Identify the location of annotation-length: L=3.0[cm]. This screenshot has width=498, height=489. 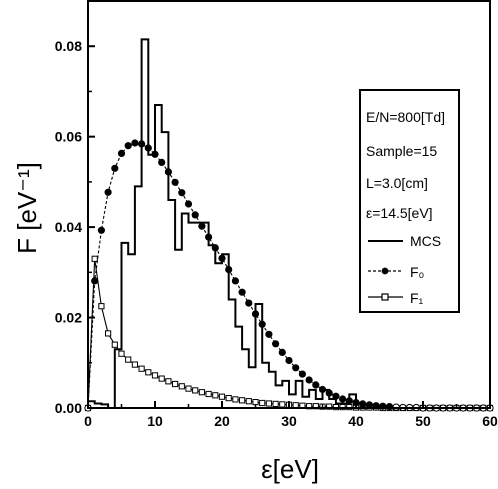
(397, 183).